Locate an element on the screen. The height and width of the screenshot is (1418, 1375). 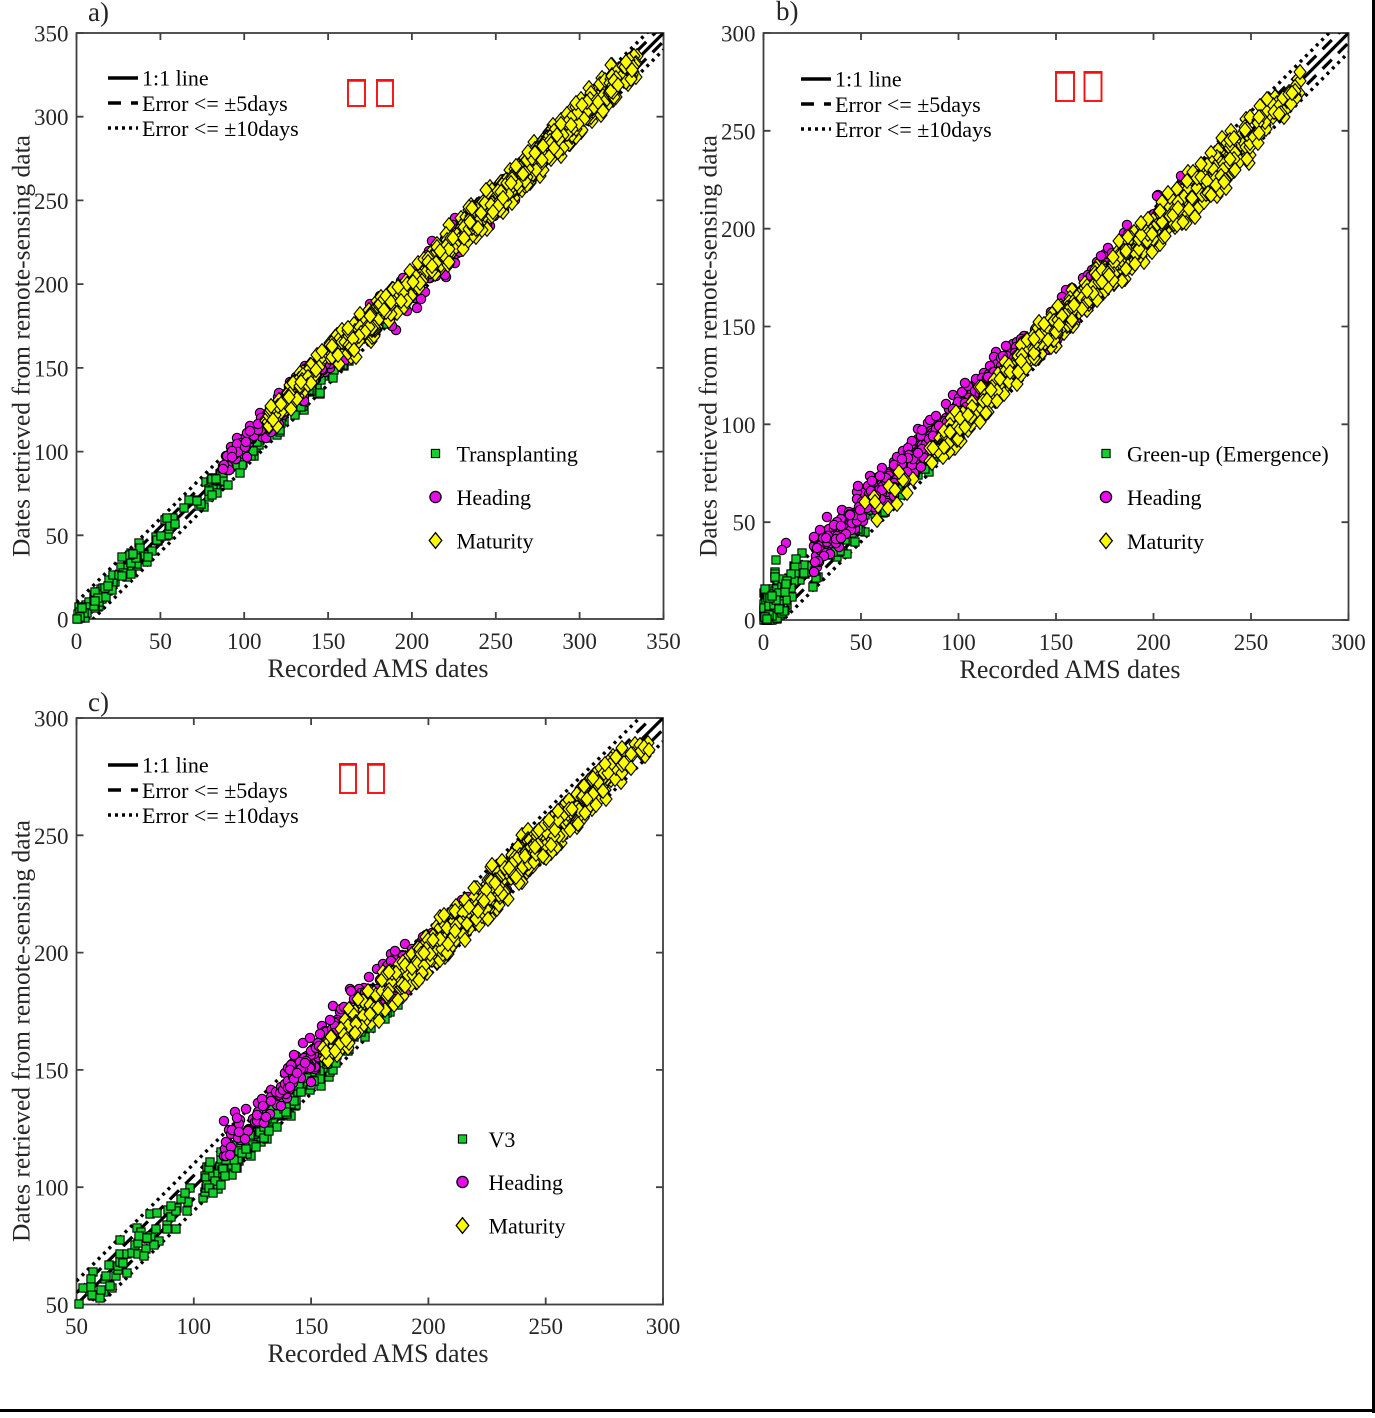
svg-text: Transplanting is located at coordinates (517, 454).